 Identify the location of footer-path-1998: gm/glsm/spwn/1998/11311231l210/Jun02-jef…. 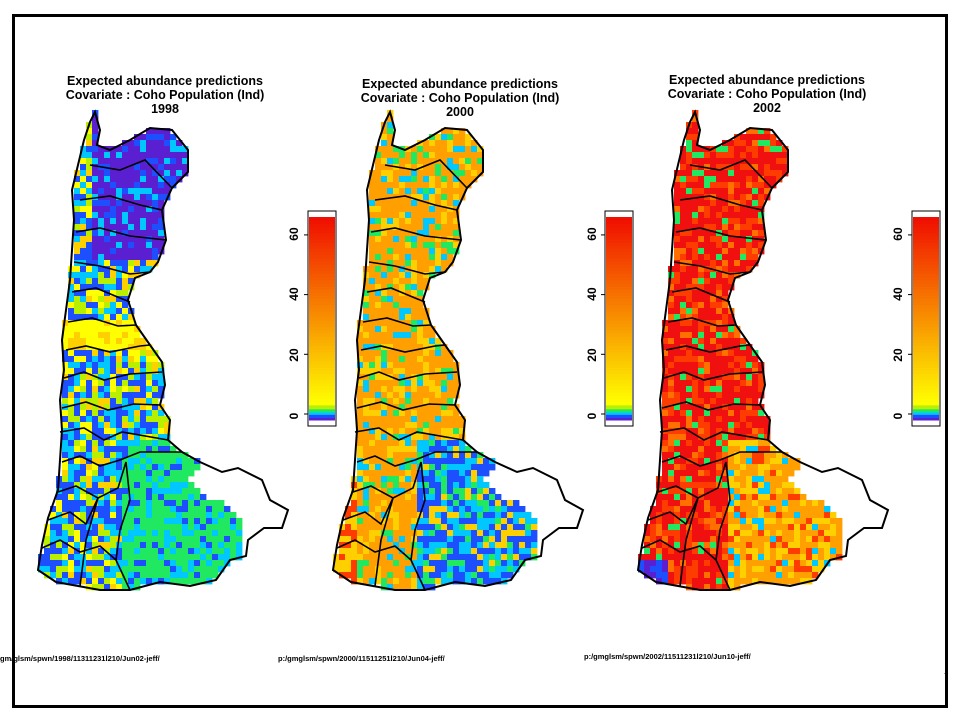
(80, 658).